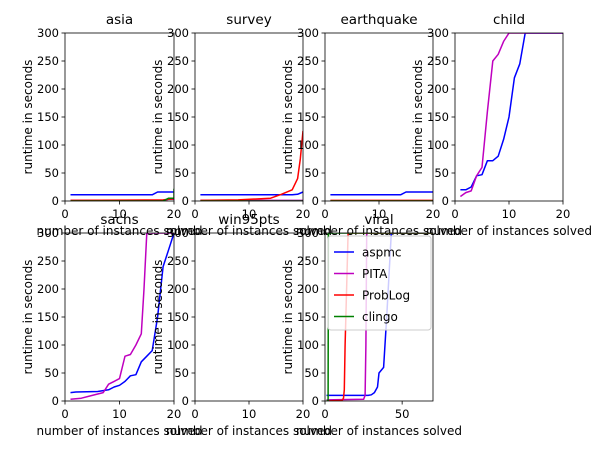 The height and width of the screenshot is (455, 613). Describe the element at coordinates (378, 20) in the screenshot. I see `panel-title: earthquake` at that location.